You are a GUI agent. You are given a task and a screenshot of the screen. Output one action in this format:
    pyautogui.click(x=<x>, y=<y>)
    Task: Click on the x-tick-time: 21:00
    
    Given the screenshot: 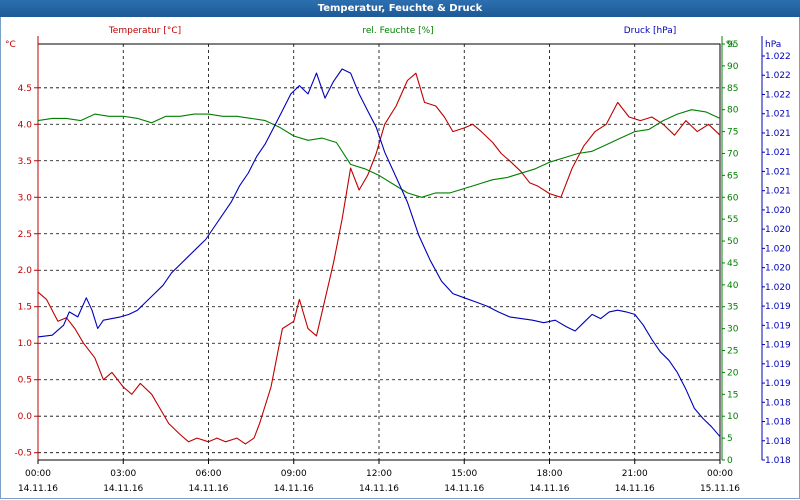 What is the action you would take?
    pyautogui.click(x=635, y=474)
    